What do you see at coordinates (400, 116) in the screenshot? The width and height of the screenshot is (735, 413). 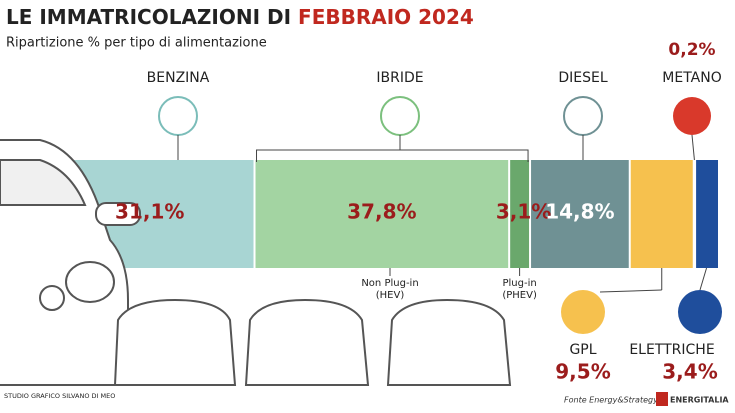 I see `icon-ibride` at bounding box center [400, 116].